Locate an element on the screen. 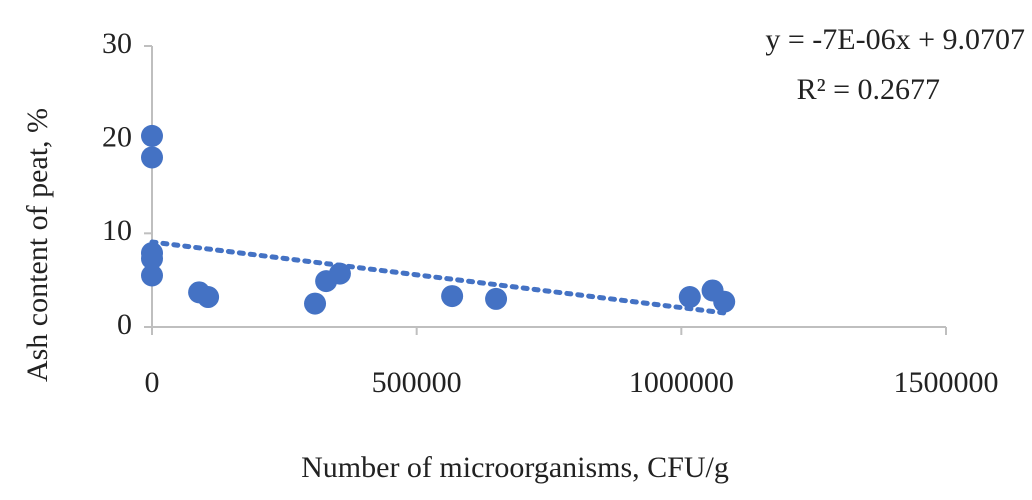  y-tick-label: 30 is located at coordinates (117, 43).